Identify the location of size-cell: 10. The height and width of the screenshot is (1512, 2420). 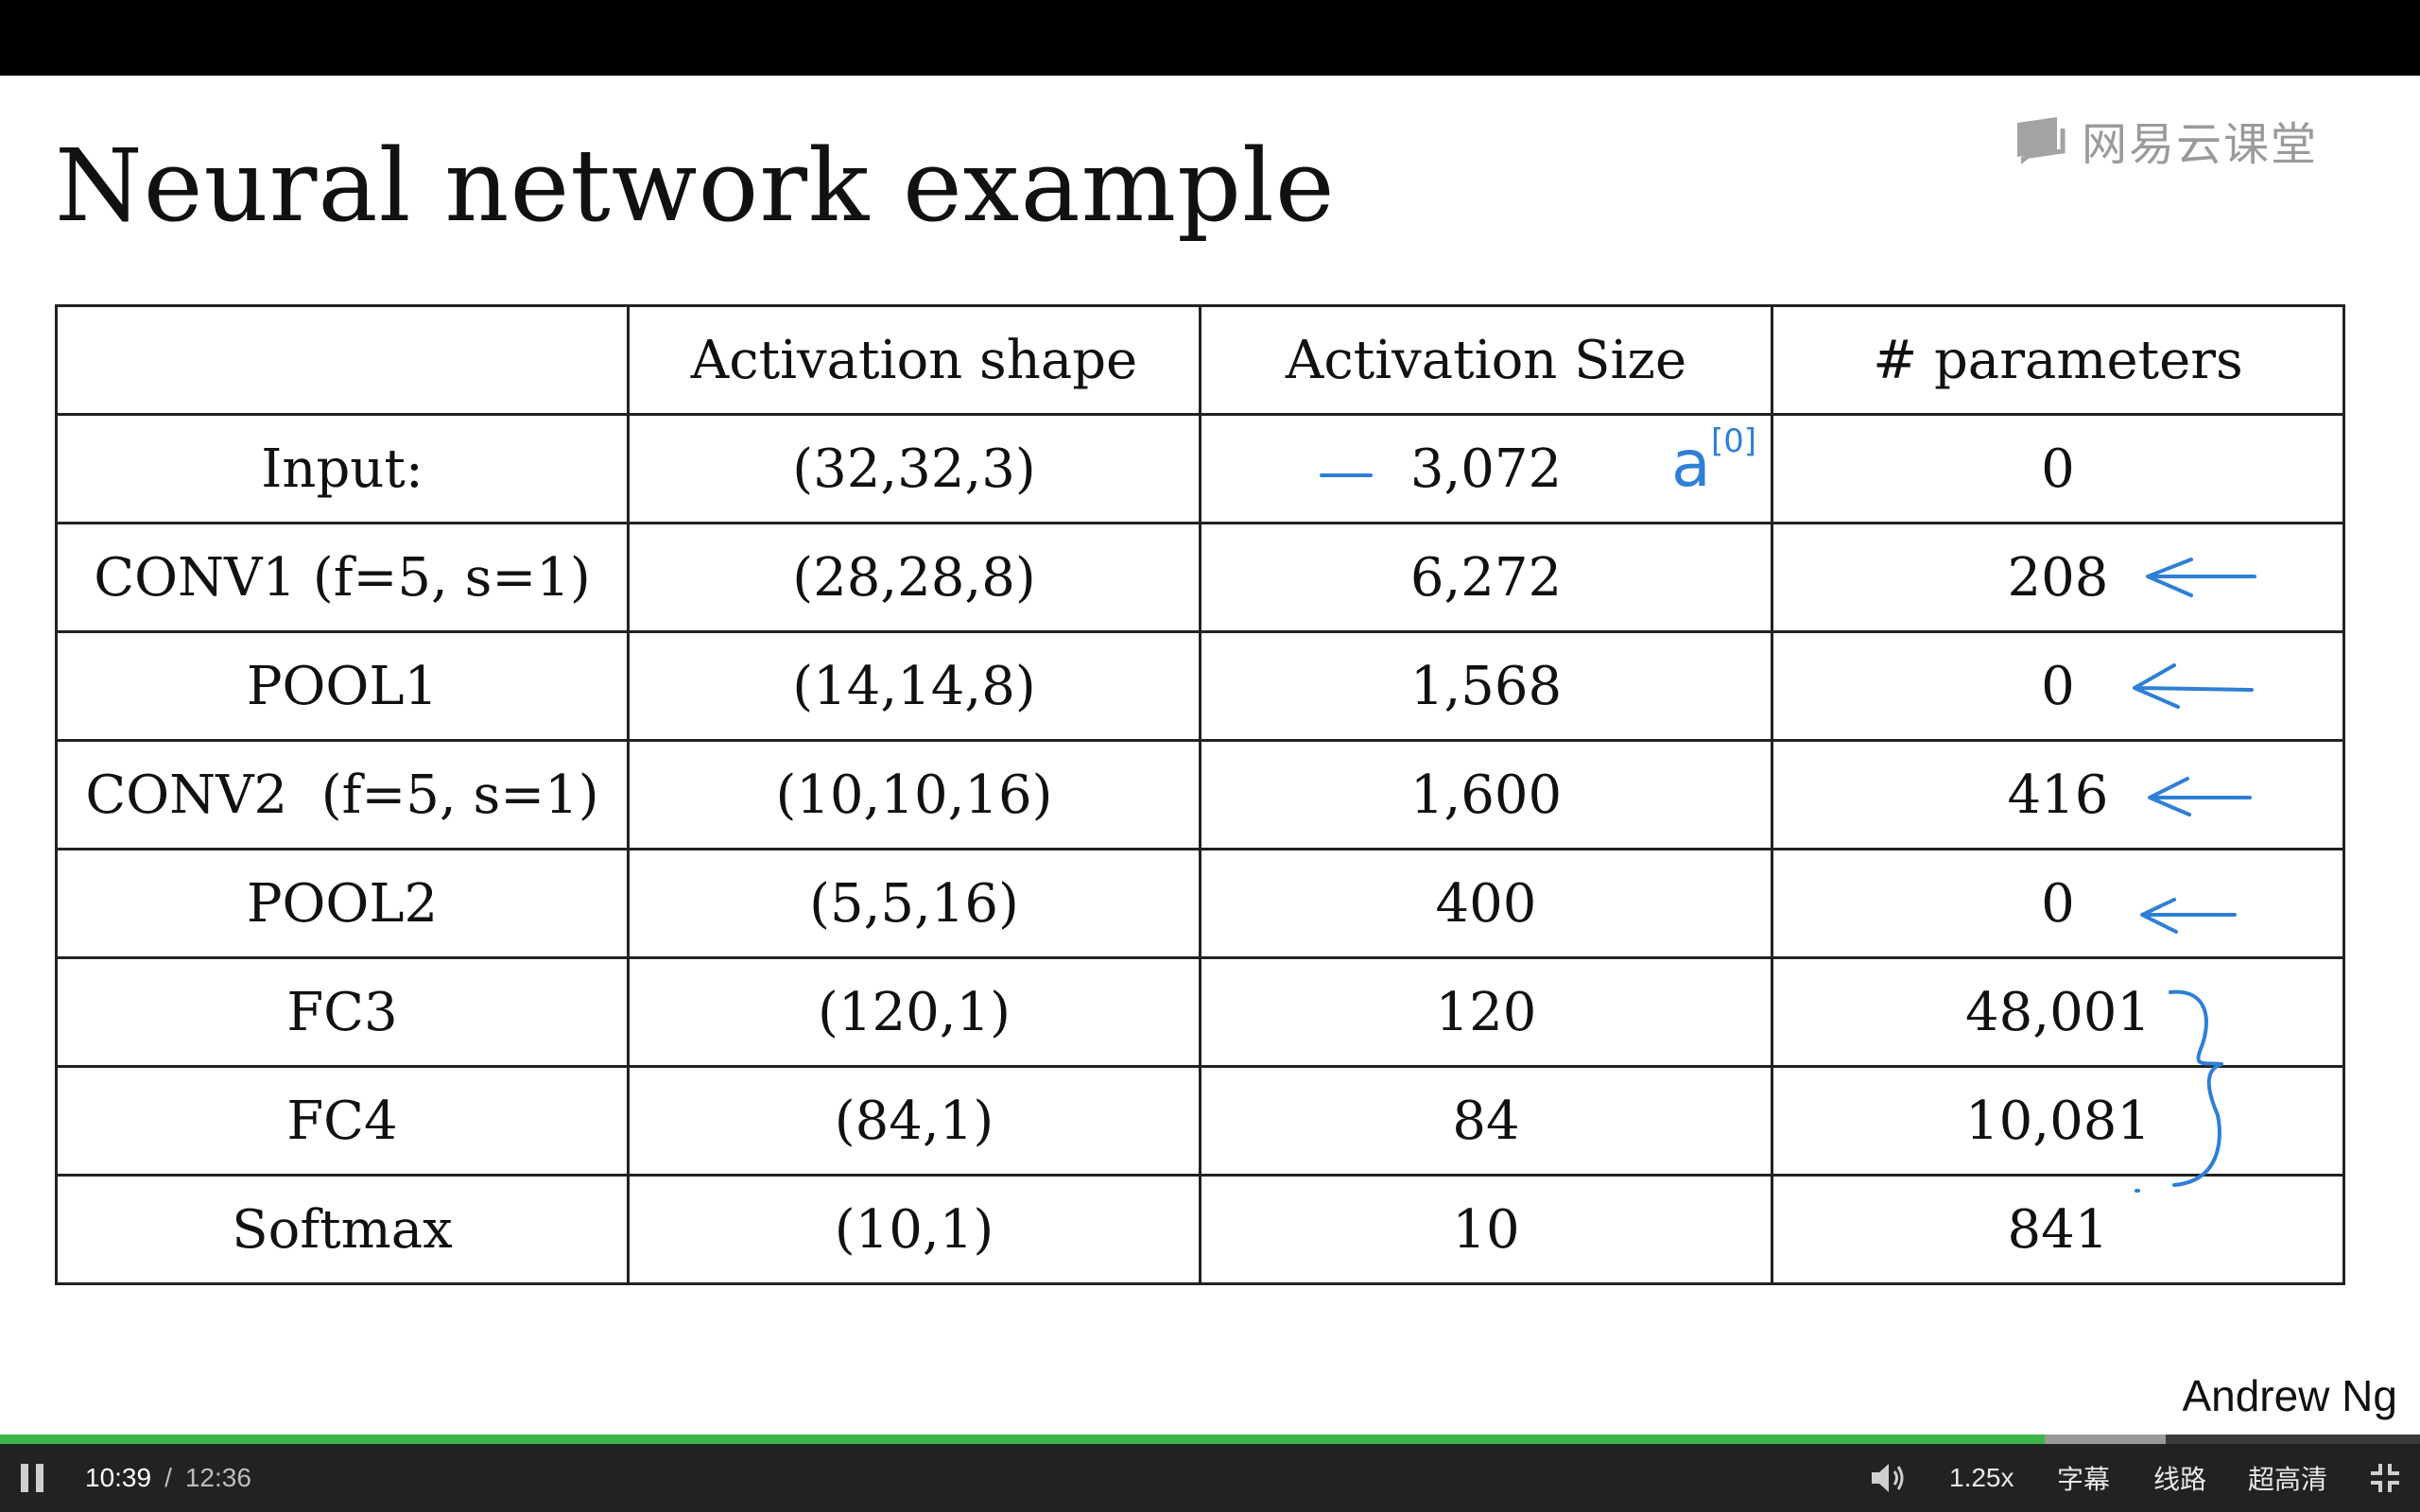
(1486, 1229).